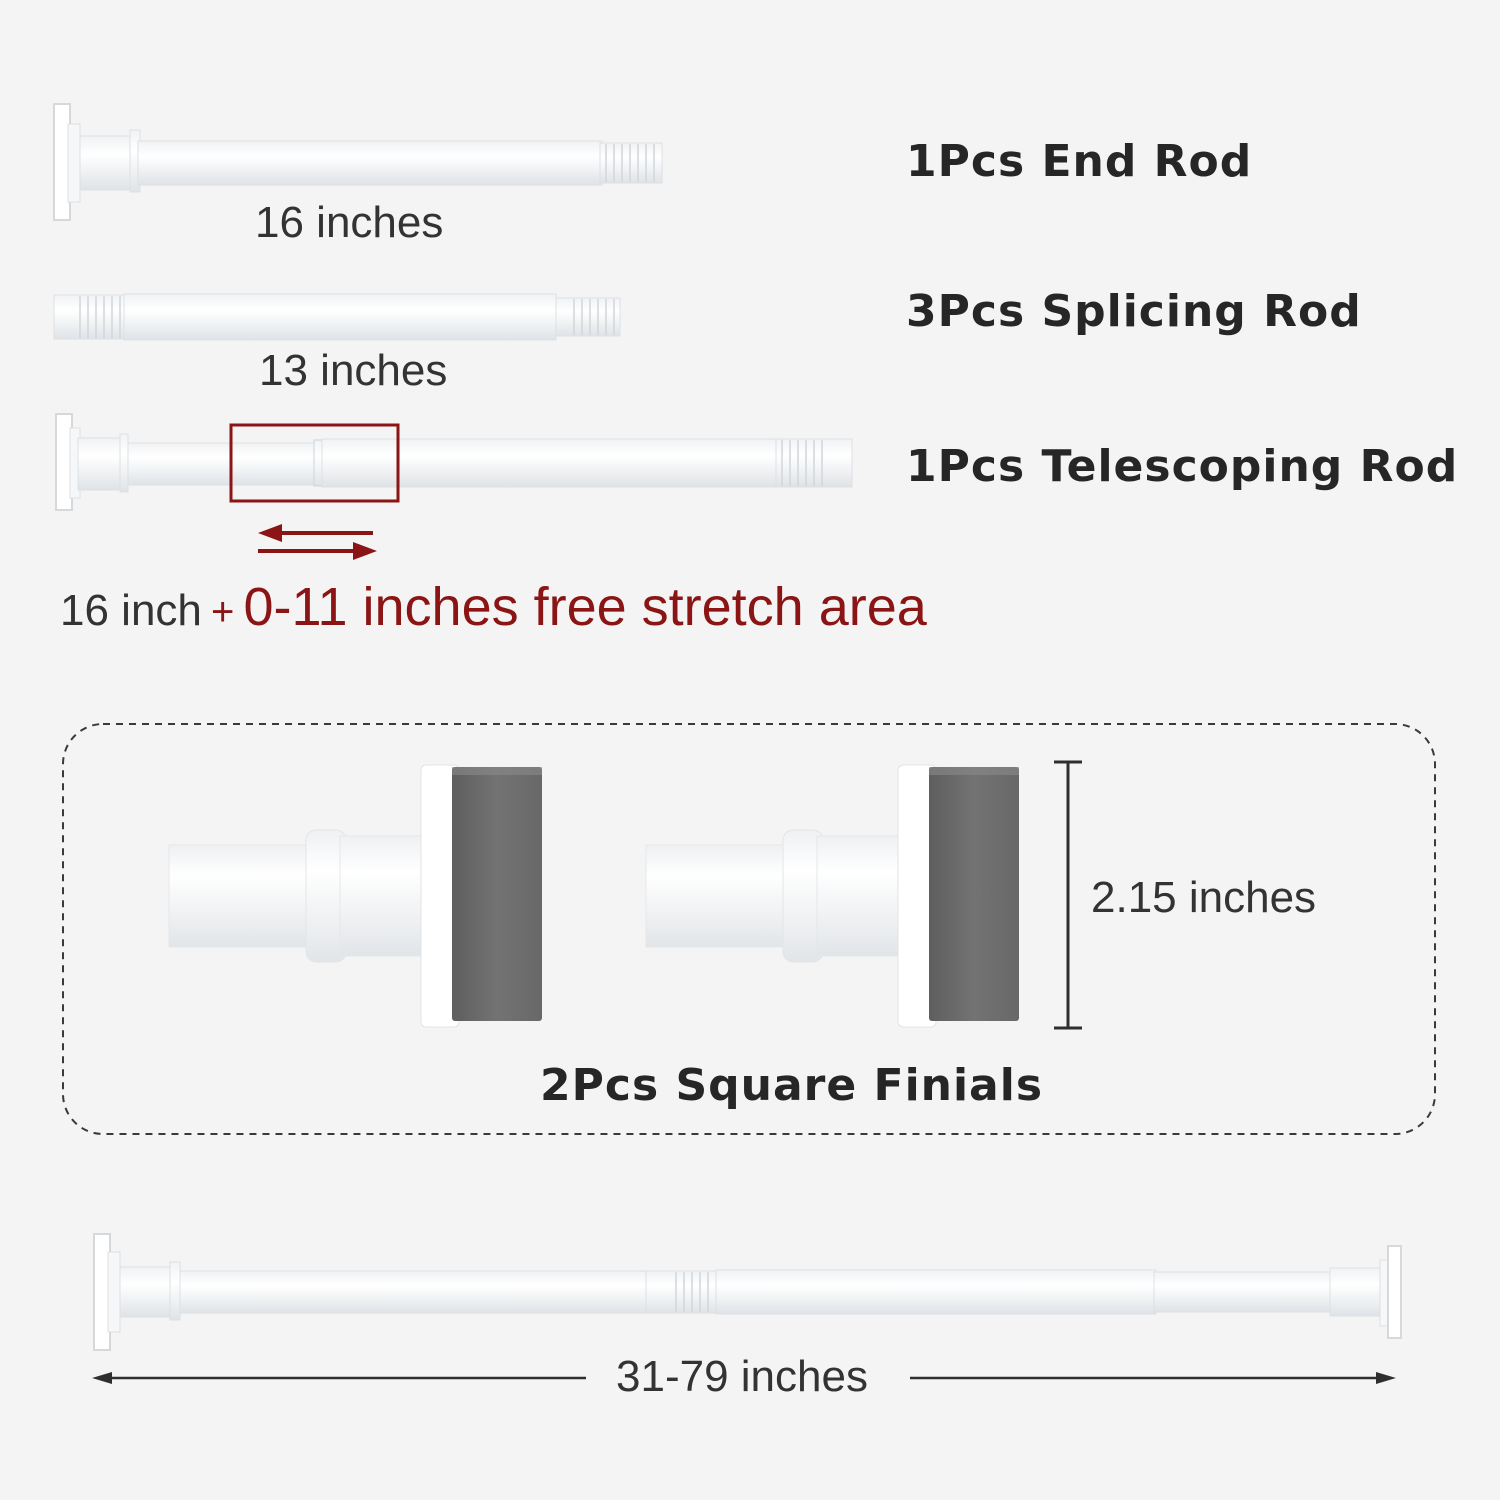  I want to click on end-rod-title: 1Pcs End Rod, so click(1079, 161).